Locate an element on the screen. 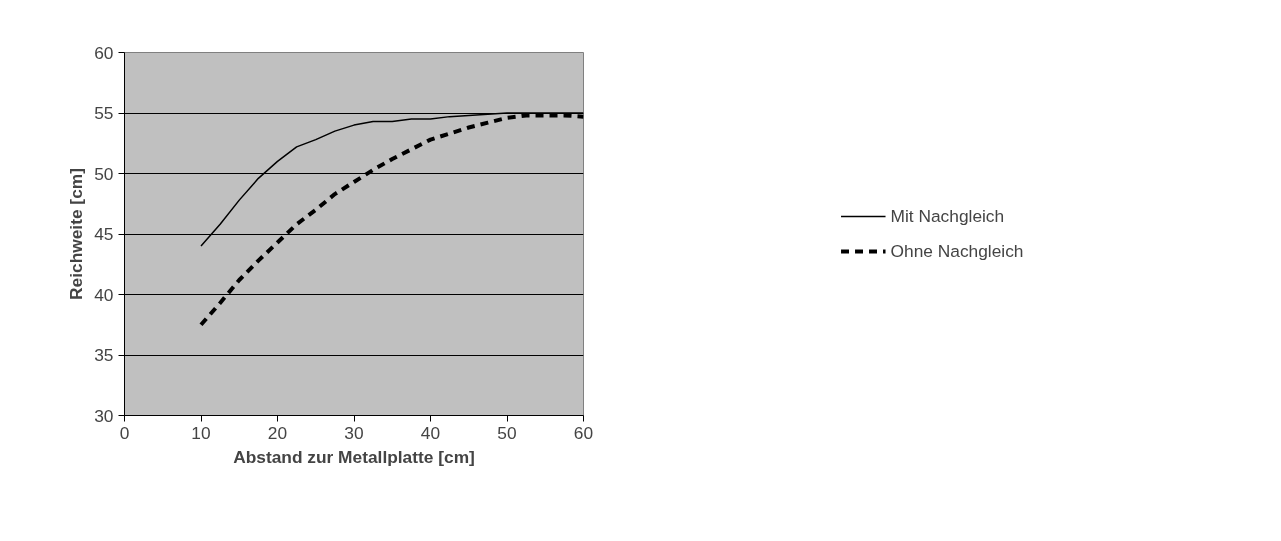 The image size is (1281, 541). y-tick-label: 55 is located at coordinates (104, 113).